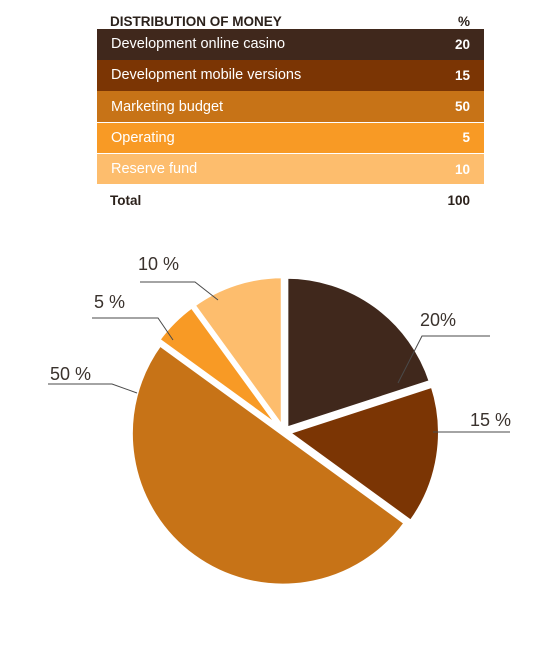 This screenshot has width=556, height=650. I want to click on table-row-reserve-fund: Reserve fund 10, so click(290, 169).